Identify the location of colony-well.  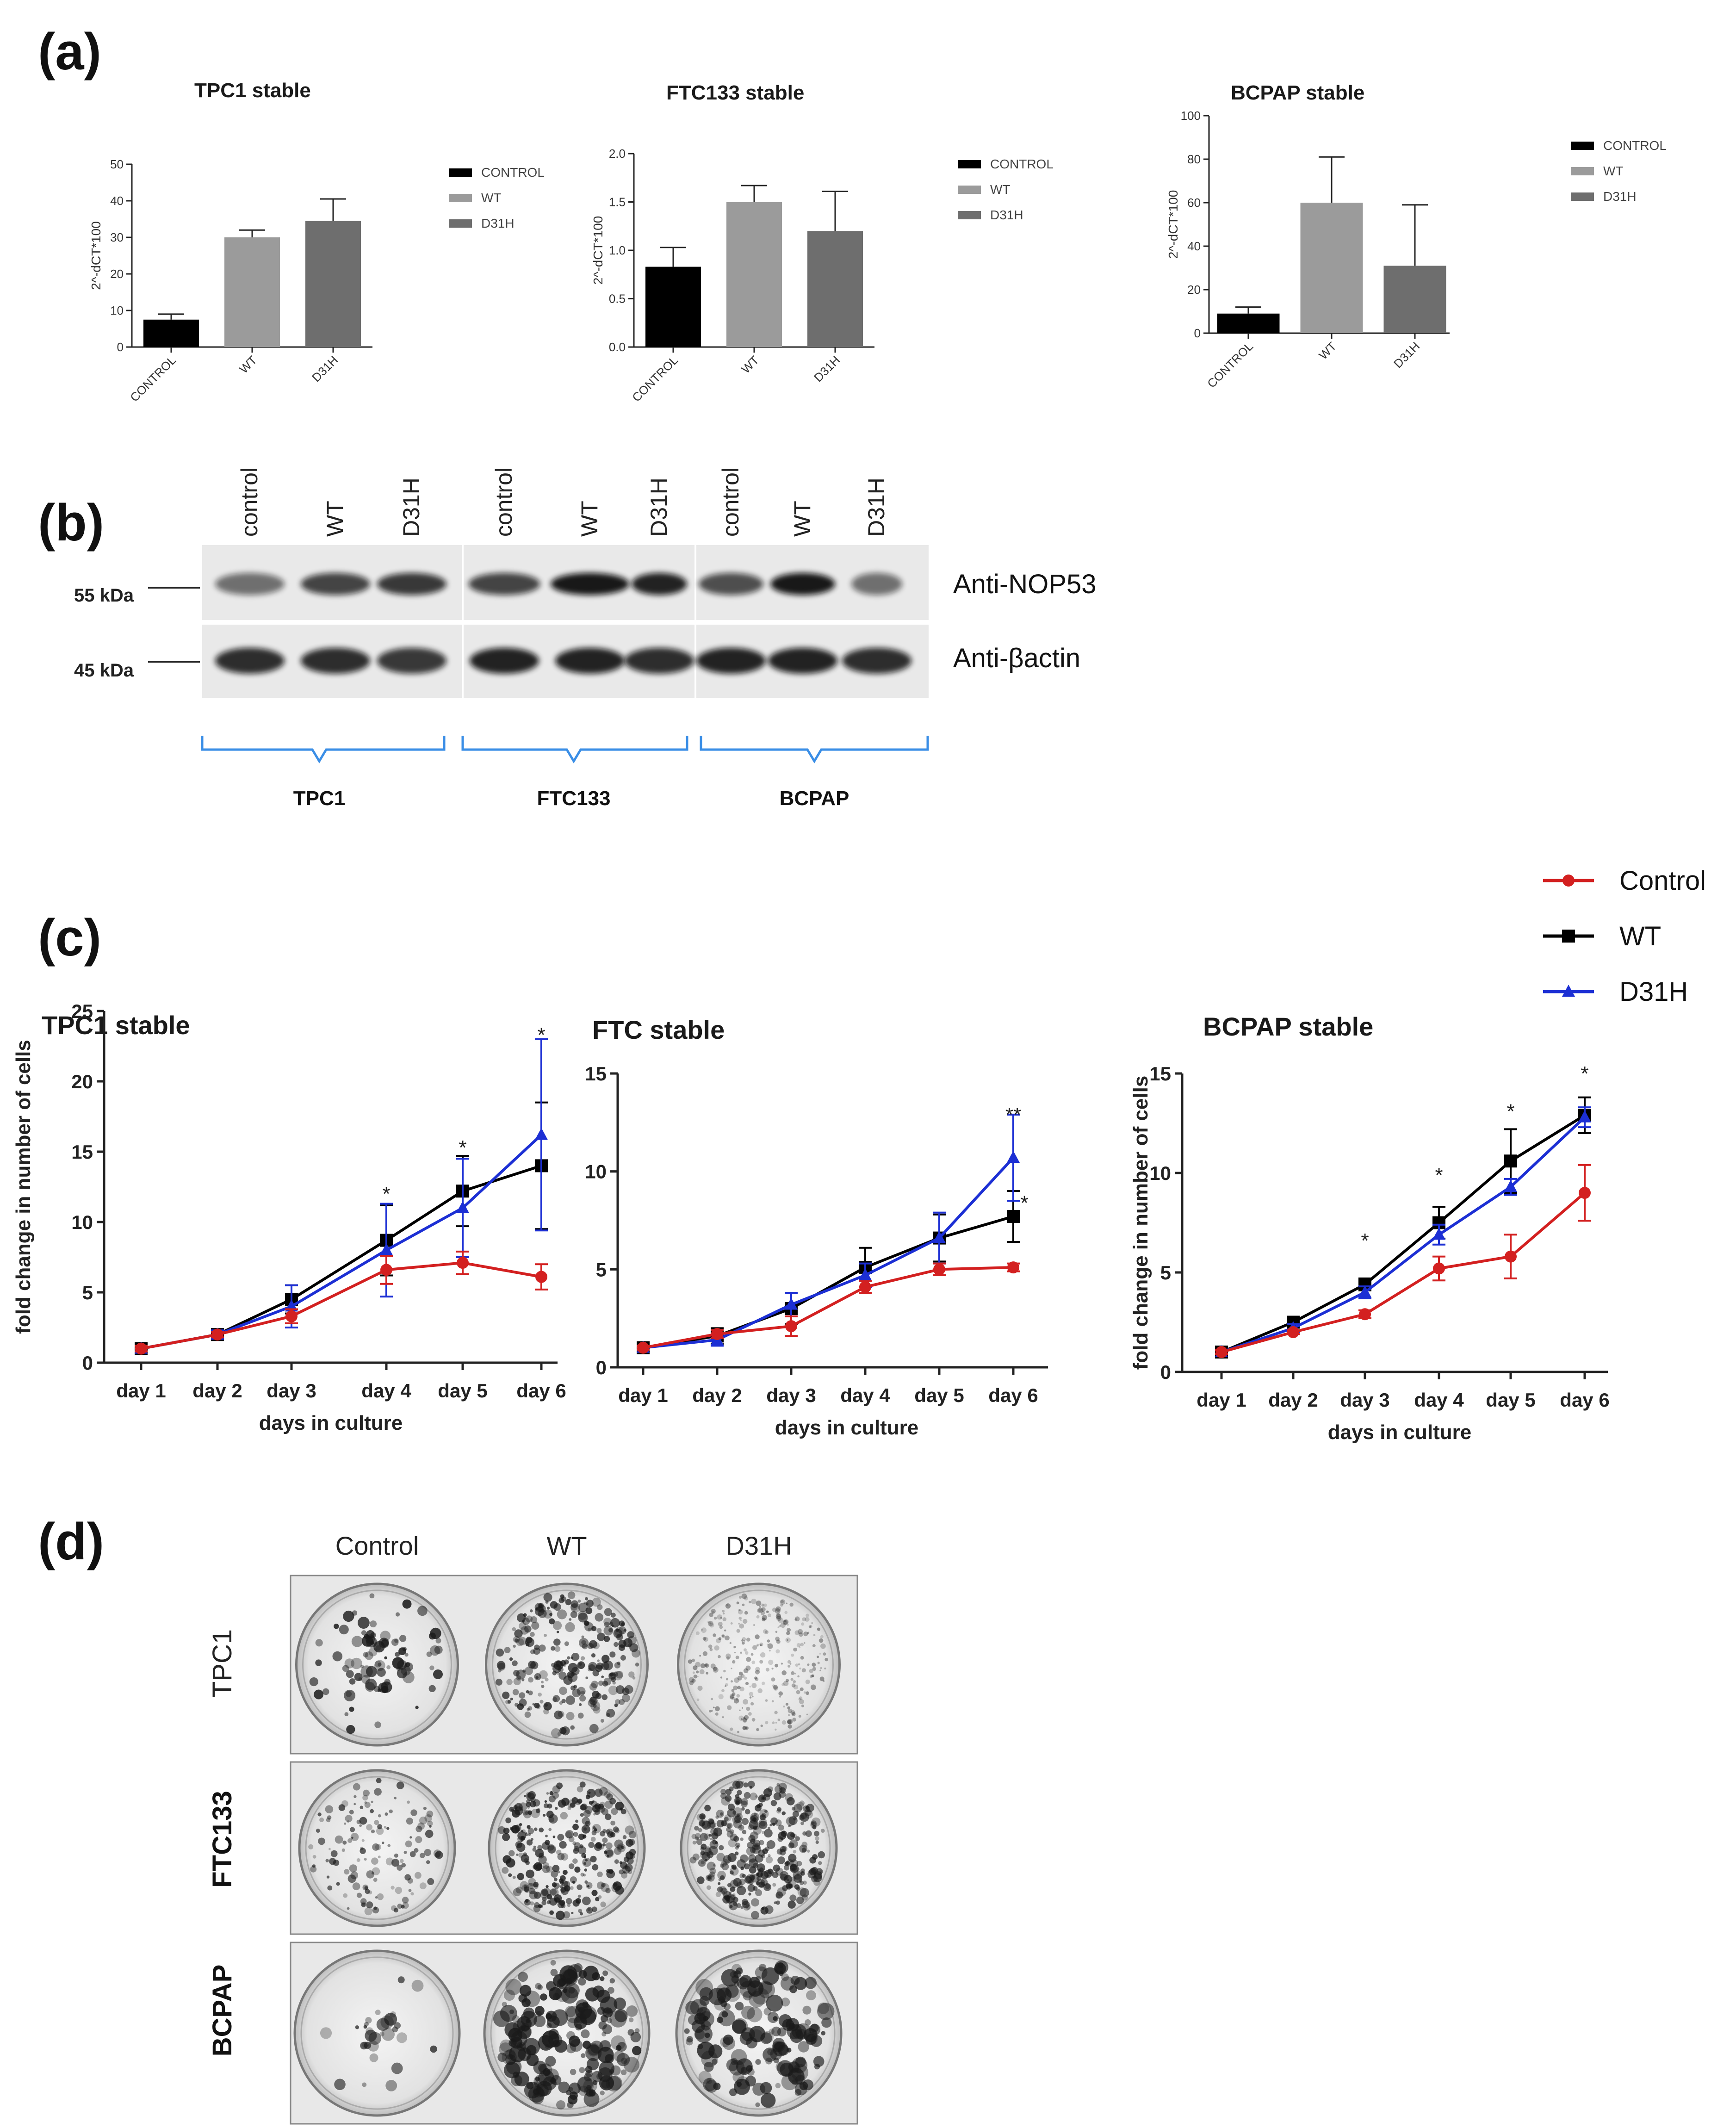
(567, 1664).